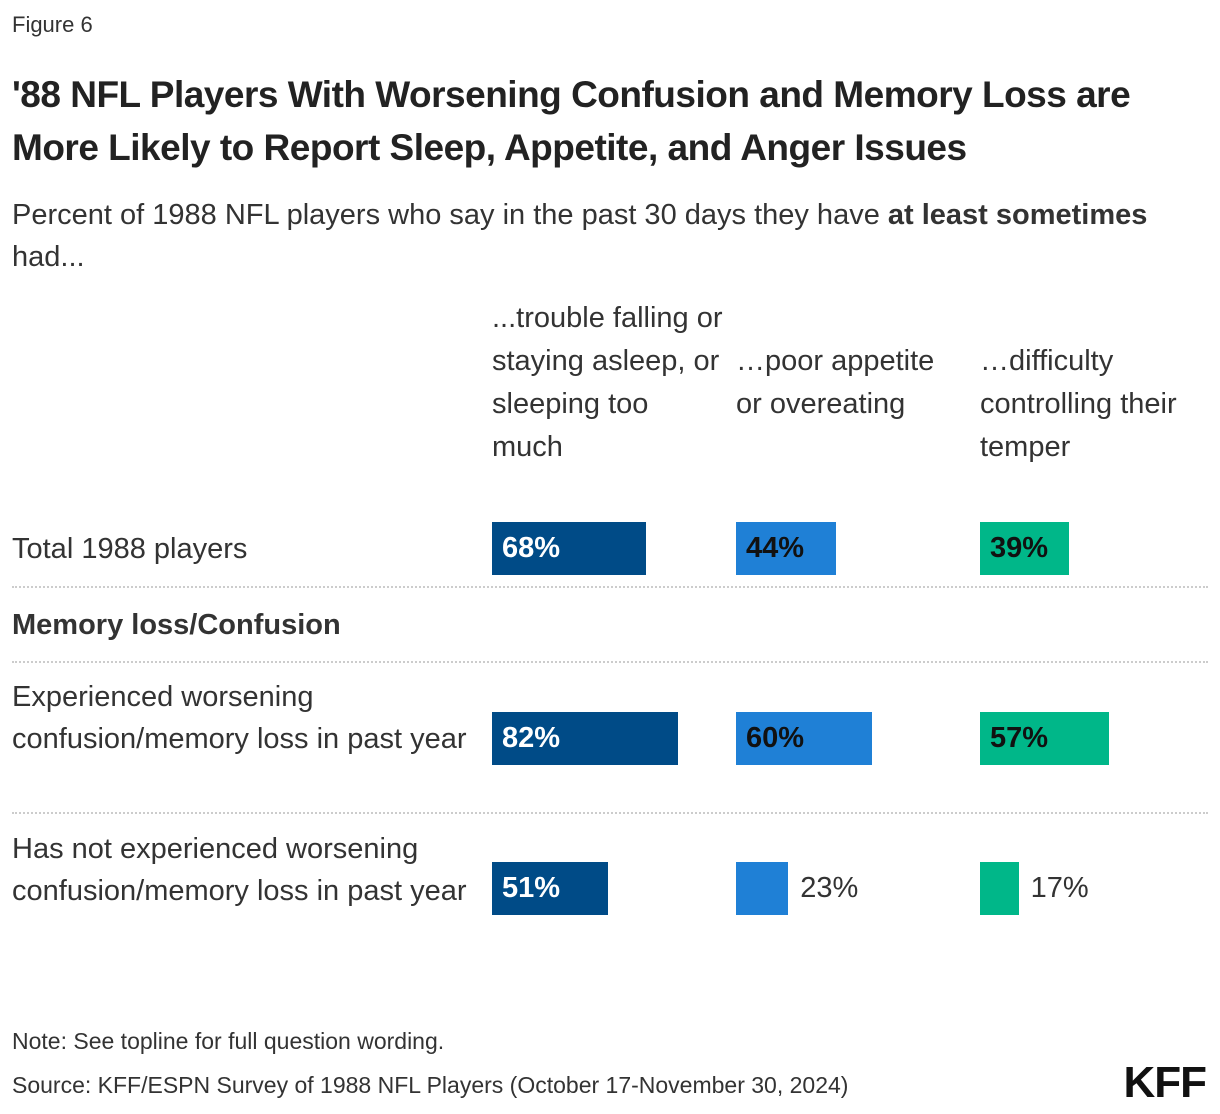  What do you see at coordinates (52, 24) in the screenshot?
I see `figure-label: Figure 6` at bounding box center [52, 24].